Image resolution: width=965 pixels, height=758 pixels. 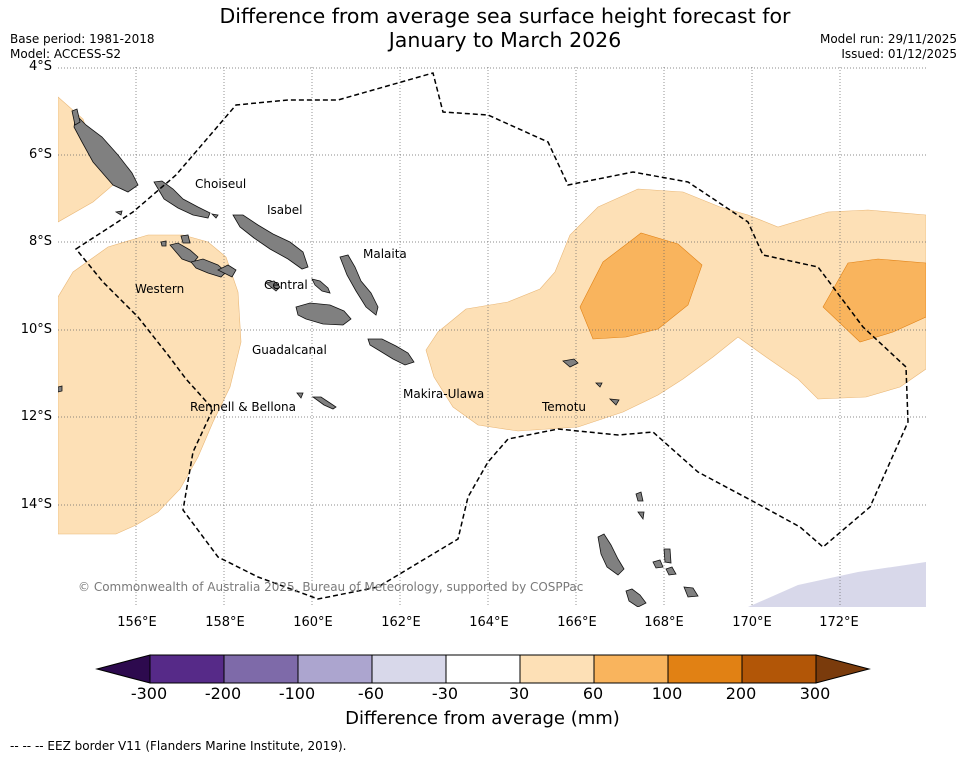 What do you see at coordinates (641, 286) in the screenshot?
I see `anomaly-region-medium-central` at bounding box center [641, 286].